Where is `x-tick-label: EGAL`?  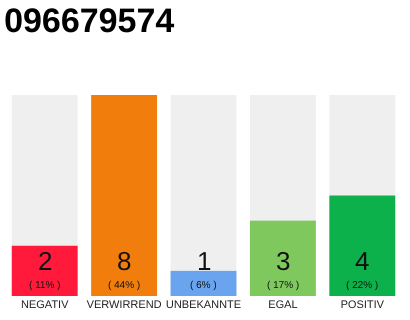 x-tick-label: EGAL is located at coordinates (283, 305).